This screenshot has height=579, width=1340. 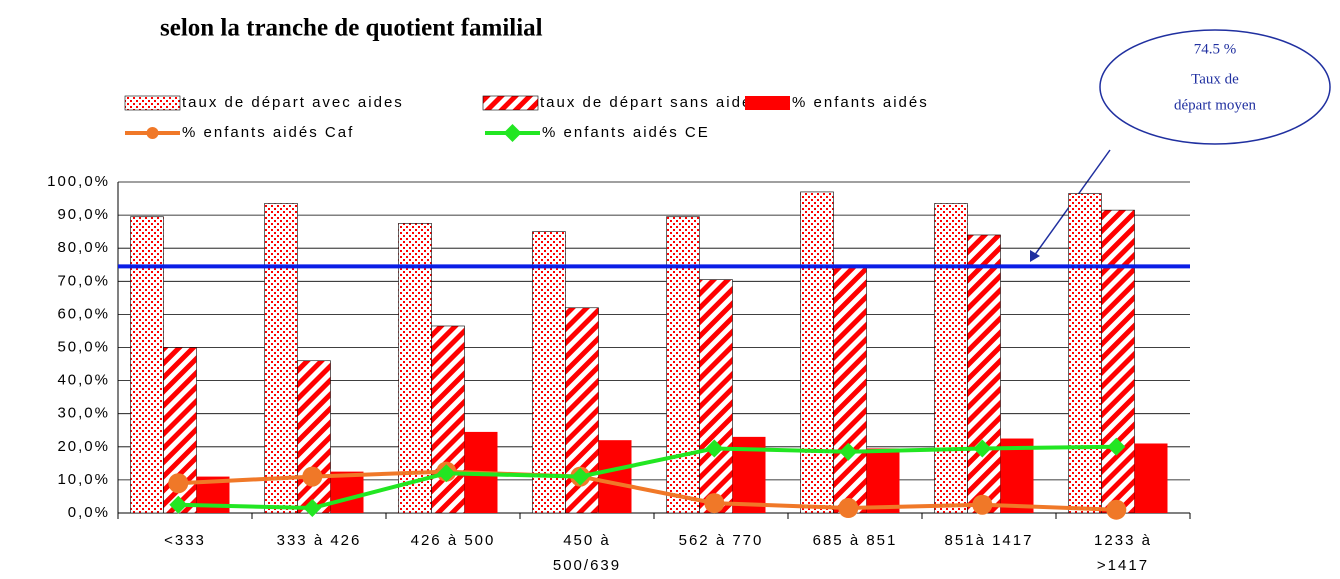 What do you see at coordinates (78, 181) in the screenshot?
I see `y-tick-label: 100,0%` at bounding box center [78, 181].